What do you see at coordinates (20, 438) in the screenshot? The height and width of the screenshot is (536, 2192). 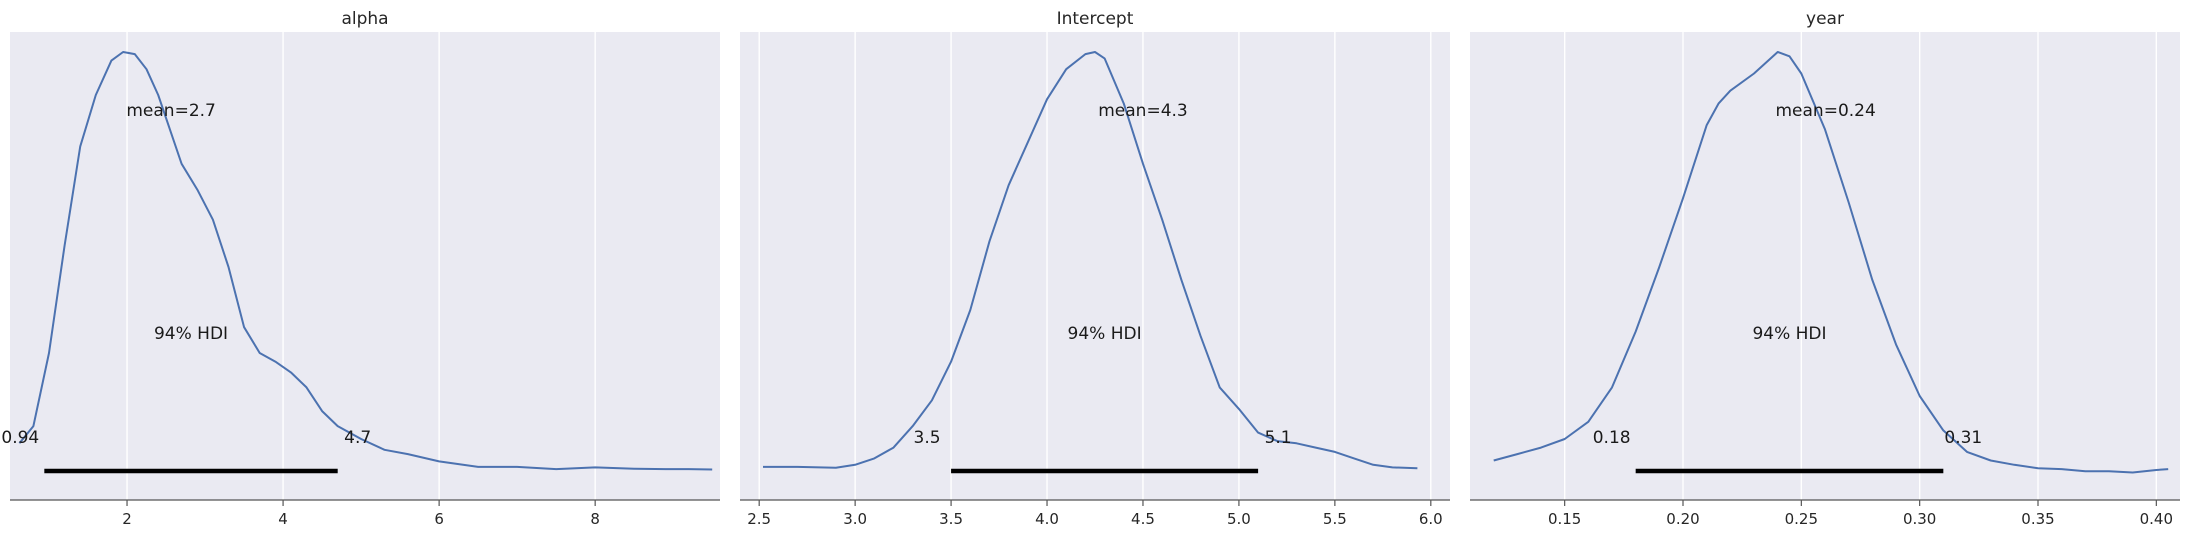 I see `hdi-lower-label: 0.94` at bounding box center [20, 438].